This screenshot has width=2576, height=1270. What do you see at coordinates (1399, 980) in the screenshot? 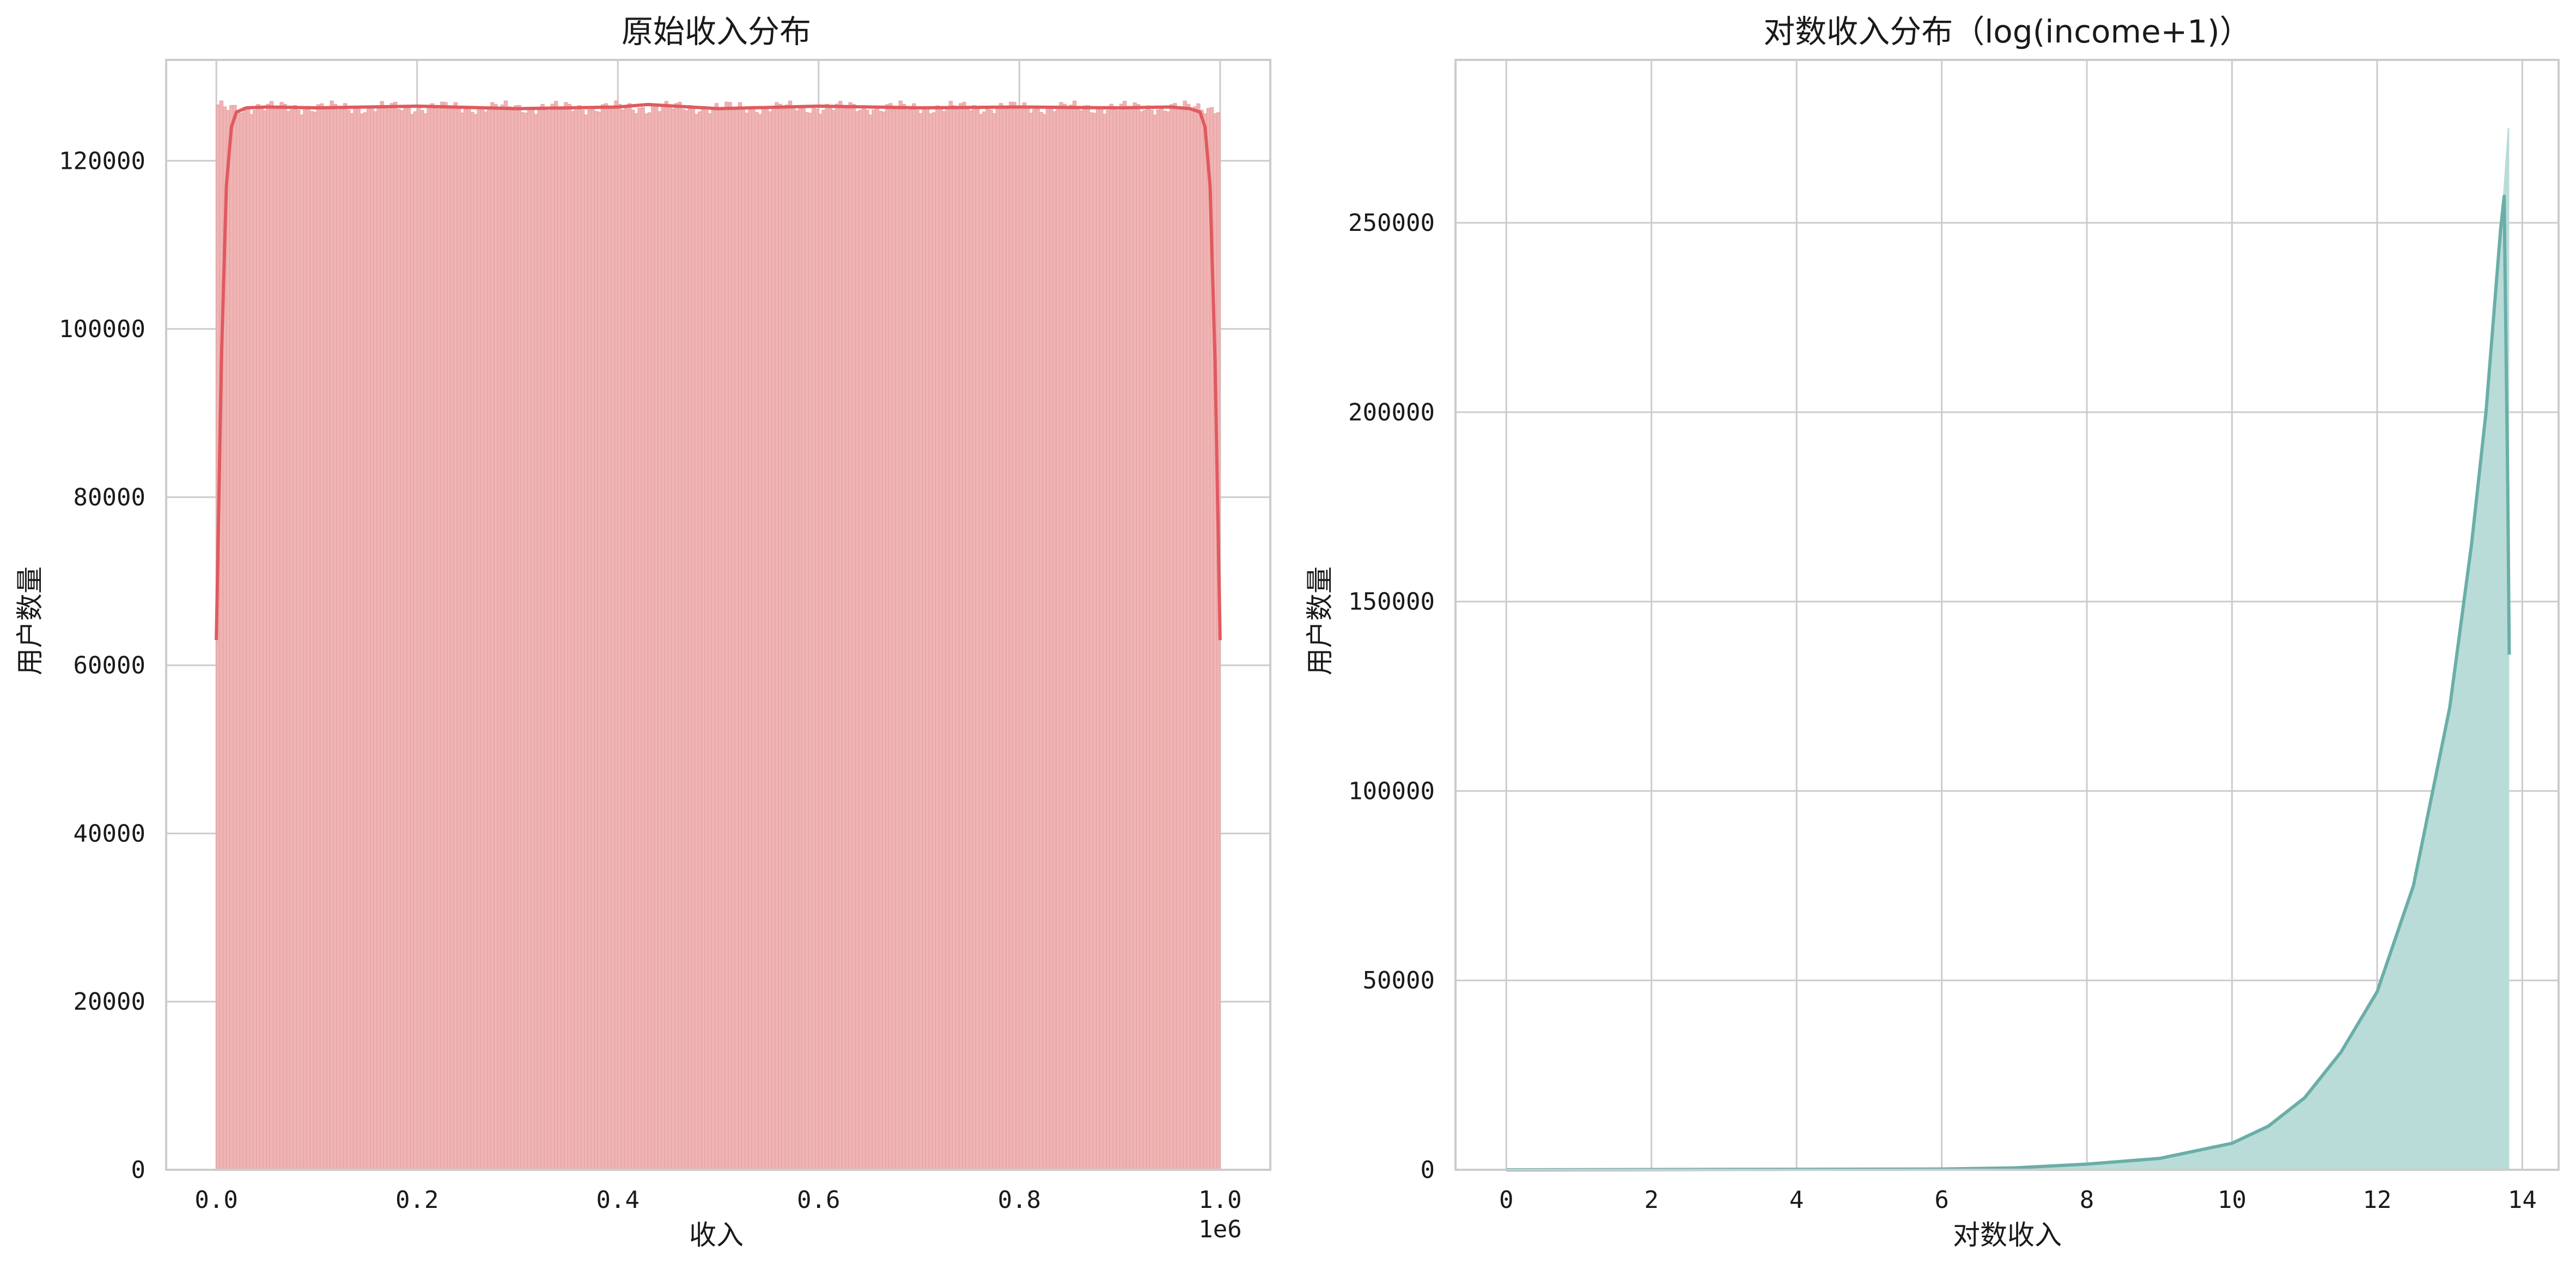
I see `y-tick-label: 50000` at bounding box center [1399, 980].